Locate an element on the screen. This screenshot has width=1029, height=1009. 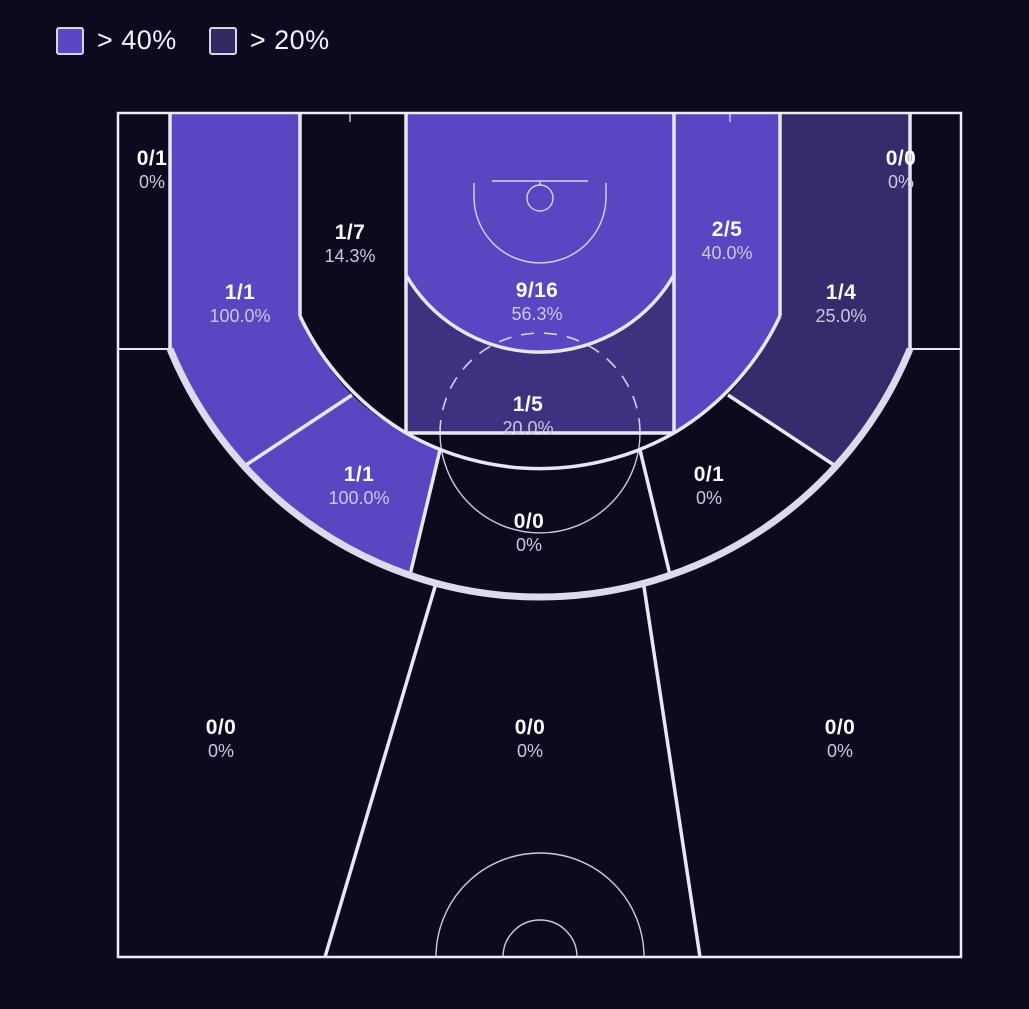
zone-mid-baseline-left is located at coordinates (261, 290).